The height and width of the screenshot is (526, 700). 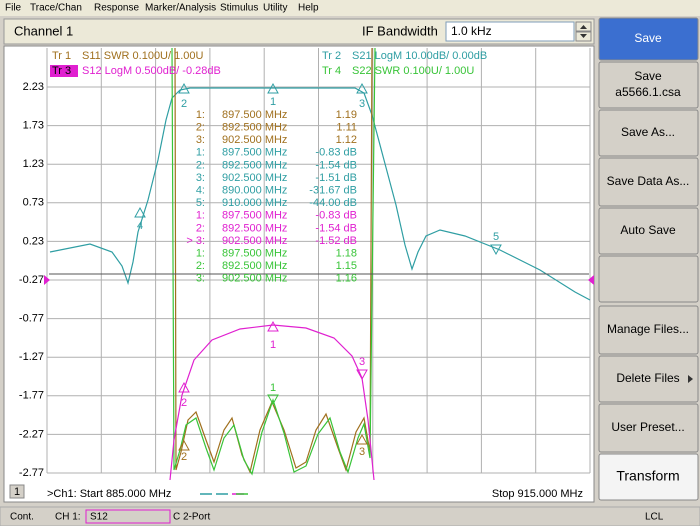 I want to click on y-axis-label: 0.73, so click(x=33, y=203).